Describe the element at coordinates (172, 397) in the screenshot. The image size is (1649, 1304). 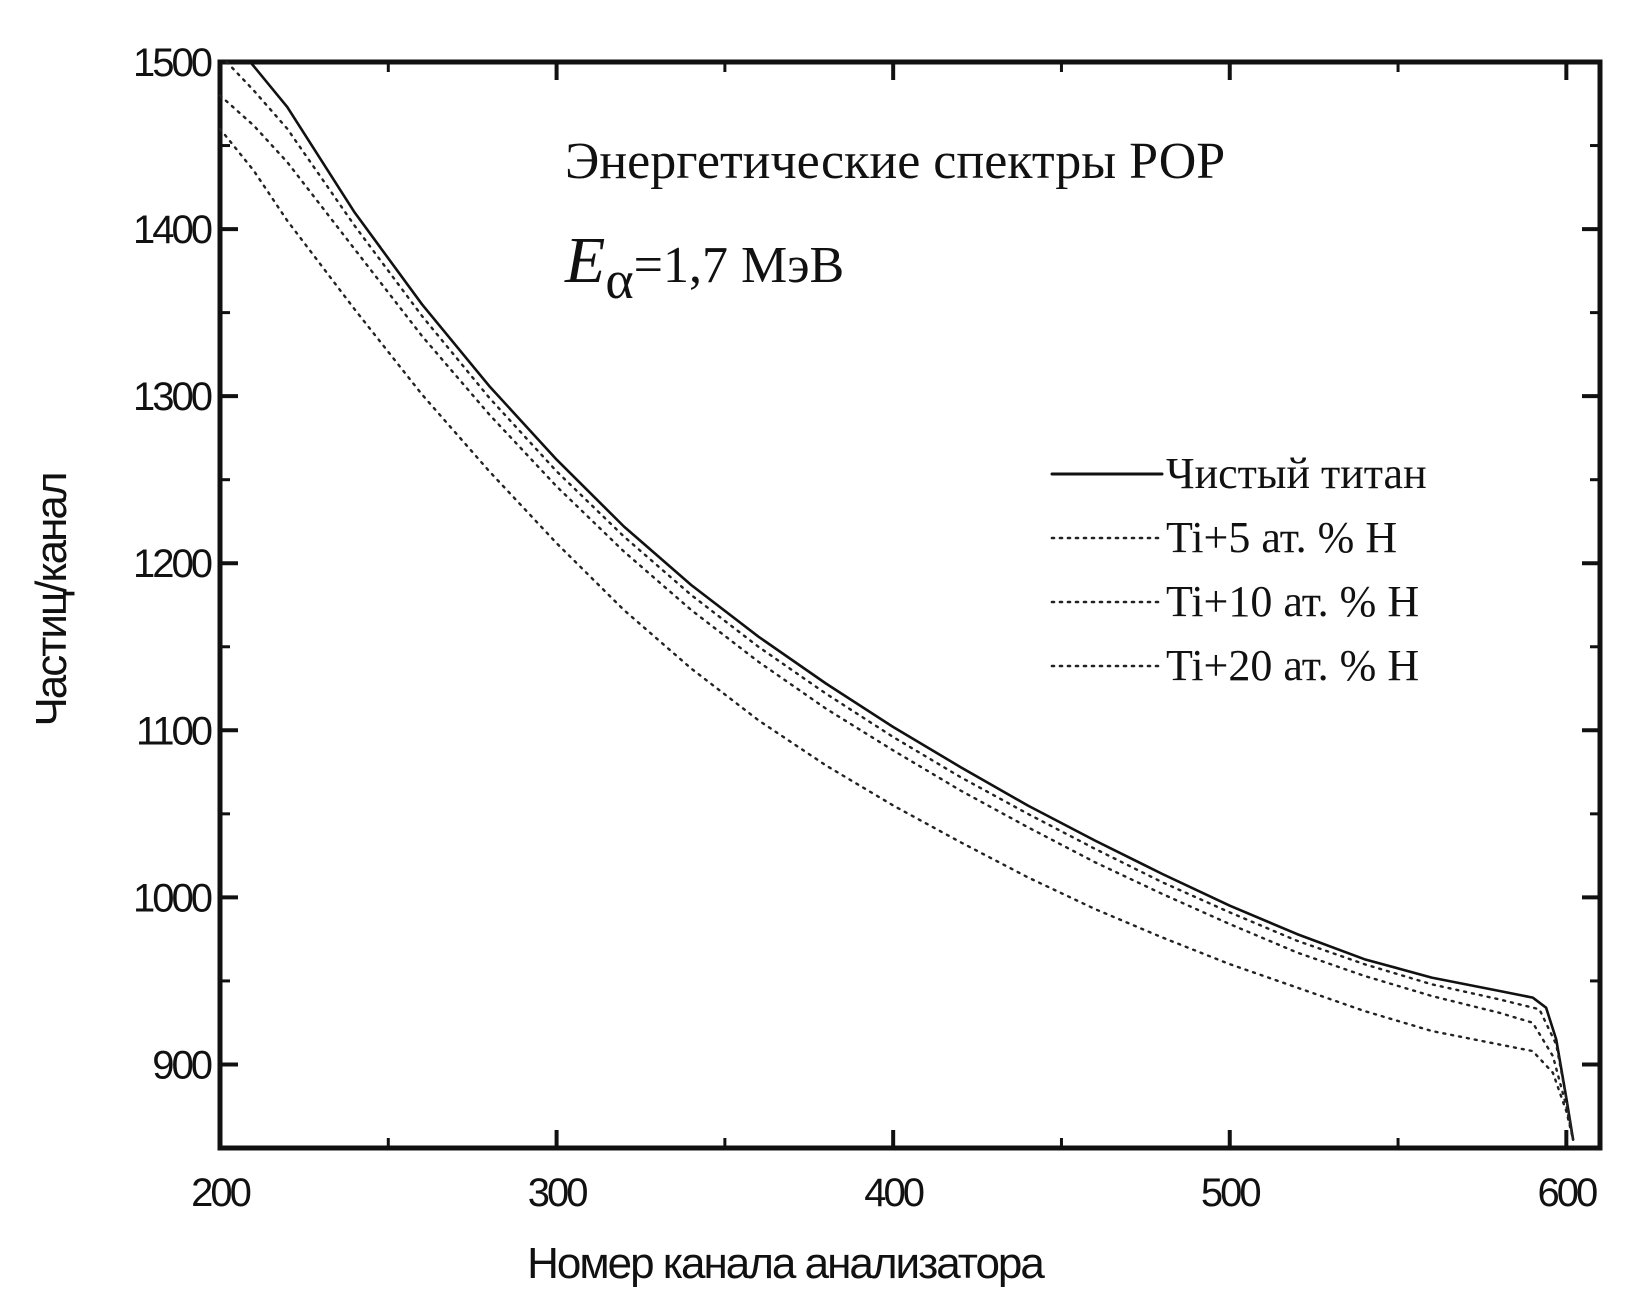
I see `y-tick-label: 1300` at that location.